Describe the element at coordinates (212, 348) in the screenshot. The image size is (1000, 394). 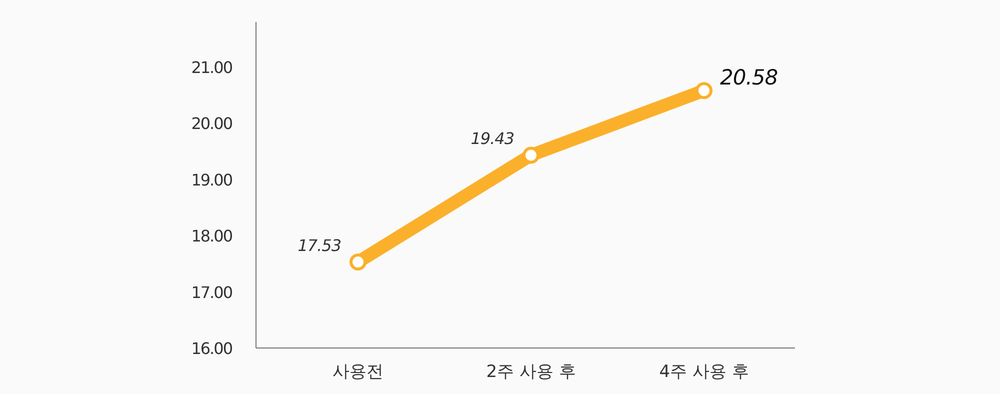
I see `y-tick-label: 16.00` at that location.